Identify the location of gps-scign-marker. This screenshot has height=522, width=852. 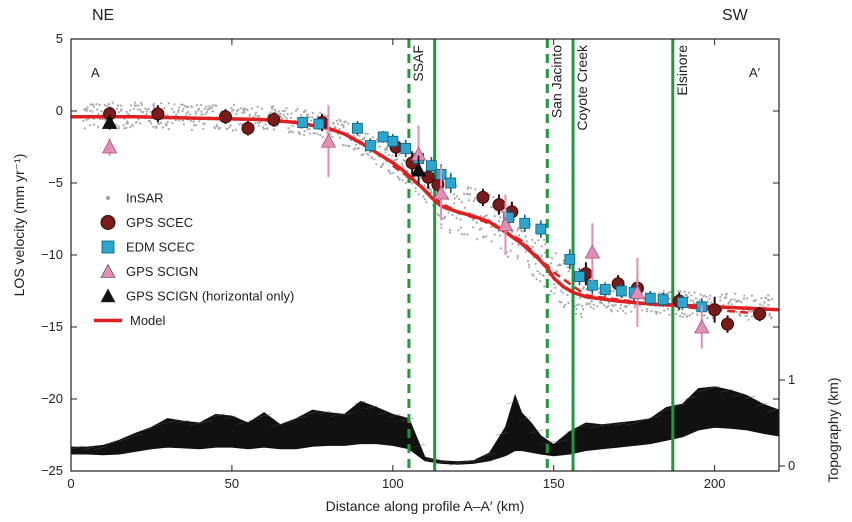
(505, 224).